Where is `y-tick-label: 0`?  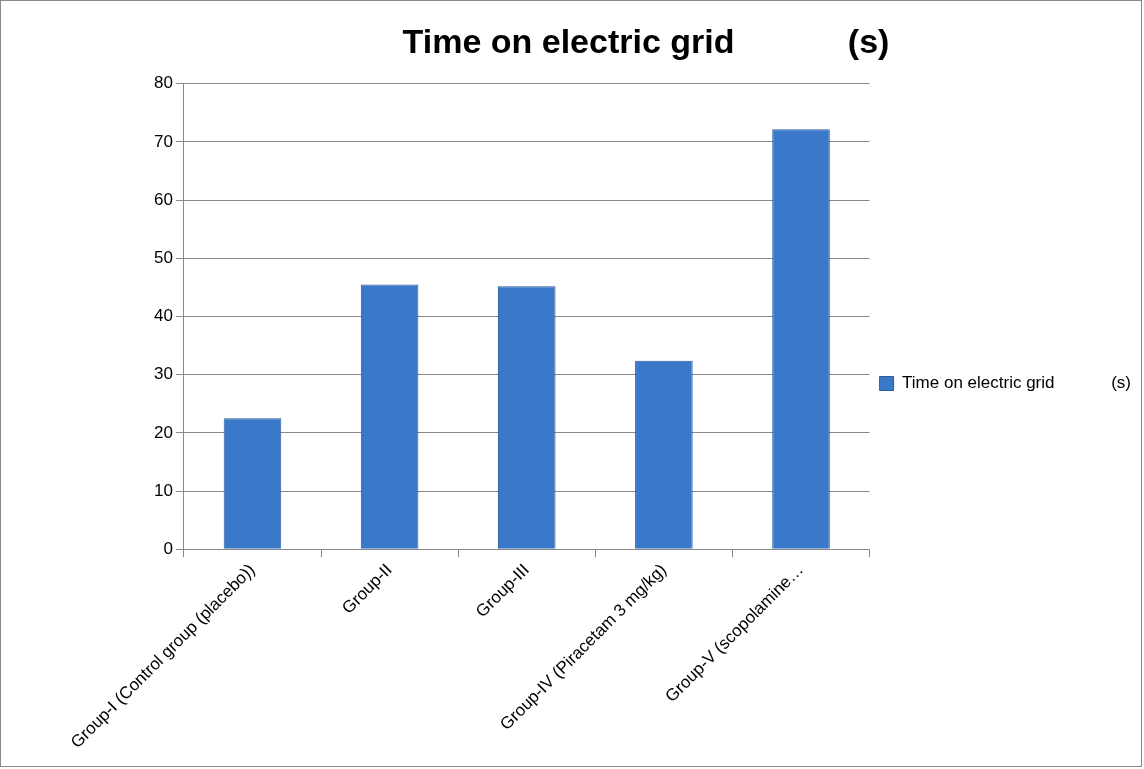
y-tick-label: 0 is located at coordinates (168, 548).